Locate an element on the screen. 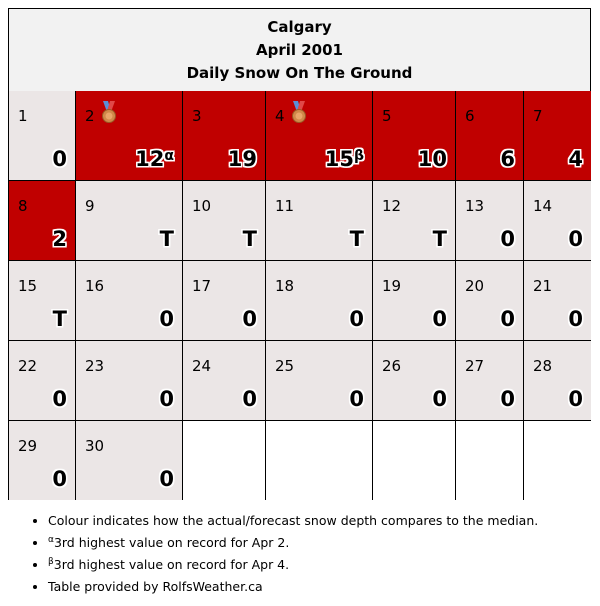 This screenshot has height=606, width=600. day-cell: 10 T is located at coordinates (224, 221).